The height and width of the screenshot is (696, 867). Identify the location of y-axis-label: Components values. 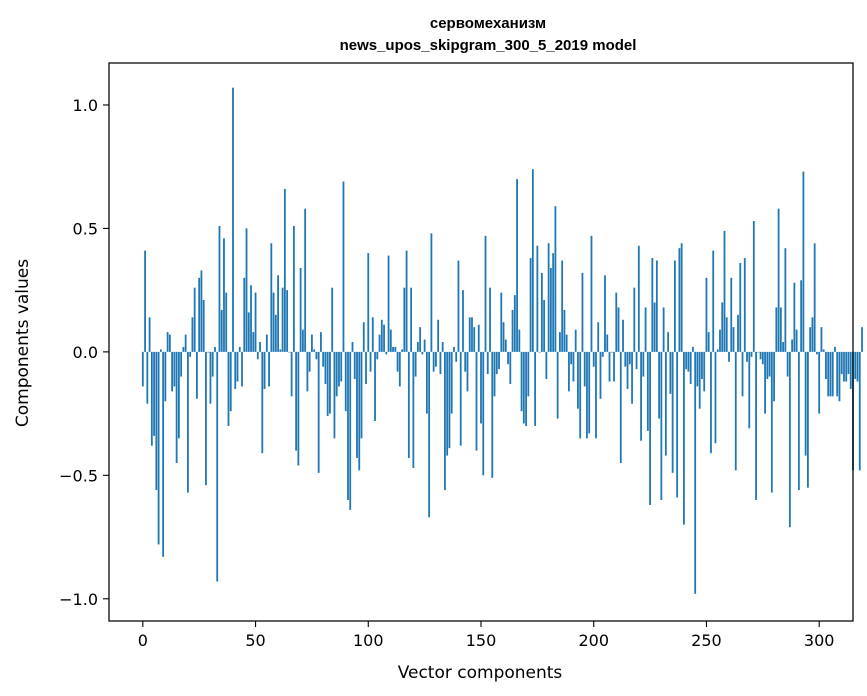
(23, 343).